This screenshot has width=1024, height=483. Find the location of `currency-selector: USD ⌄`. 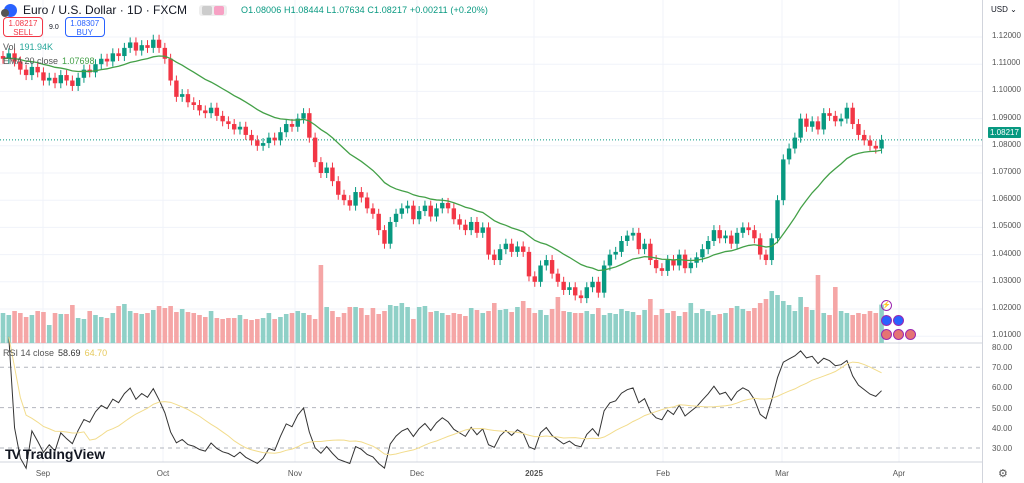

currency-selector: USD ⌄ is located at coordinates (1004, 9).